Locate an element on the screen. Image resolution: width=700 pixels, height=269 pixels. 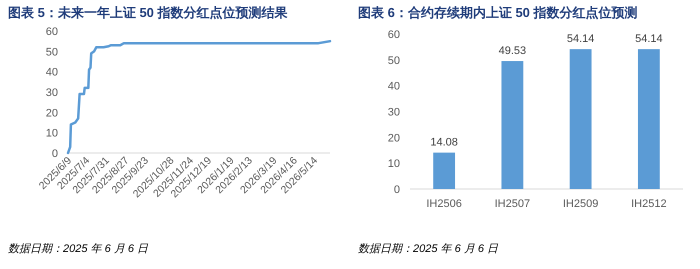
x-tick-label: IH2507 is located at coordinates (512, 204).